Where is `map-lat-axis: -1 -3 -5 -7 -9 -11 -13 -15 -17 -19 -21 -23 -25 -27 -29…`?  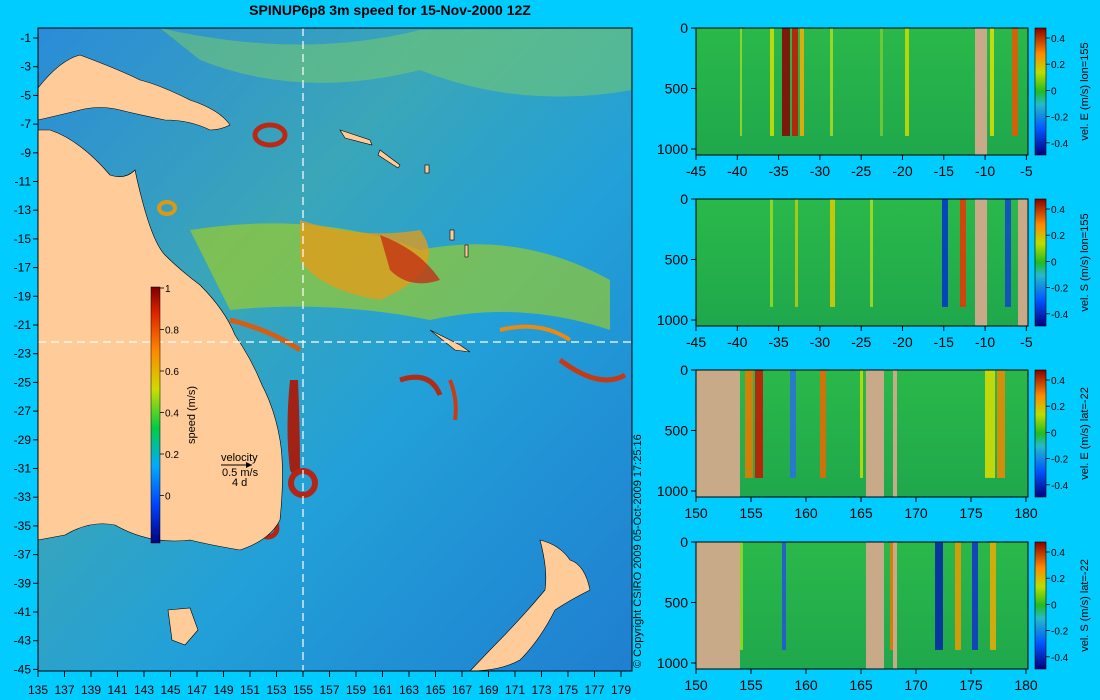
map-lat-axis: -1 -3 -5 -7 -9 -11 -13 -15 -17 -19 -21 -23 -25 -27 -29… is located at coordinates (26, 353).